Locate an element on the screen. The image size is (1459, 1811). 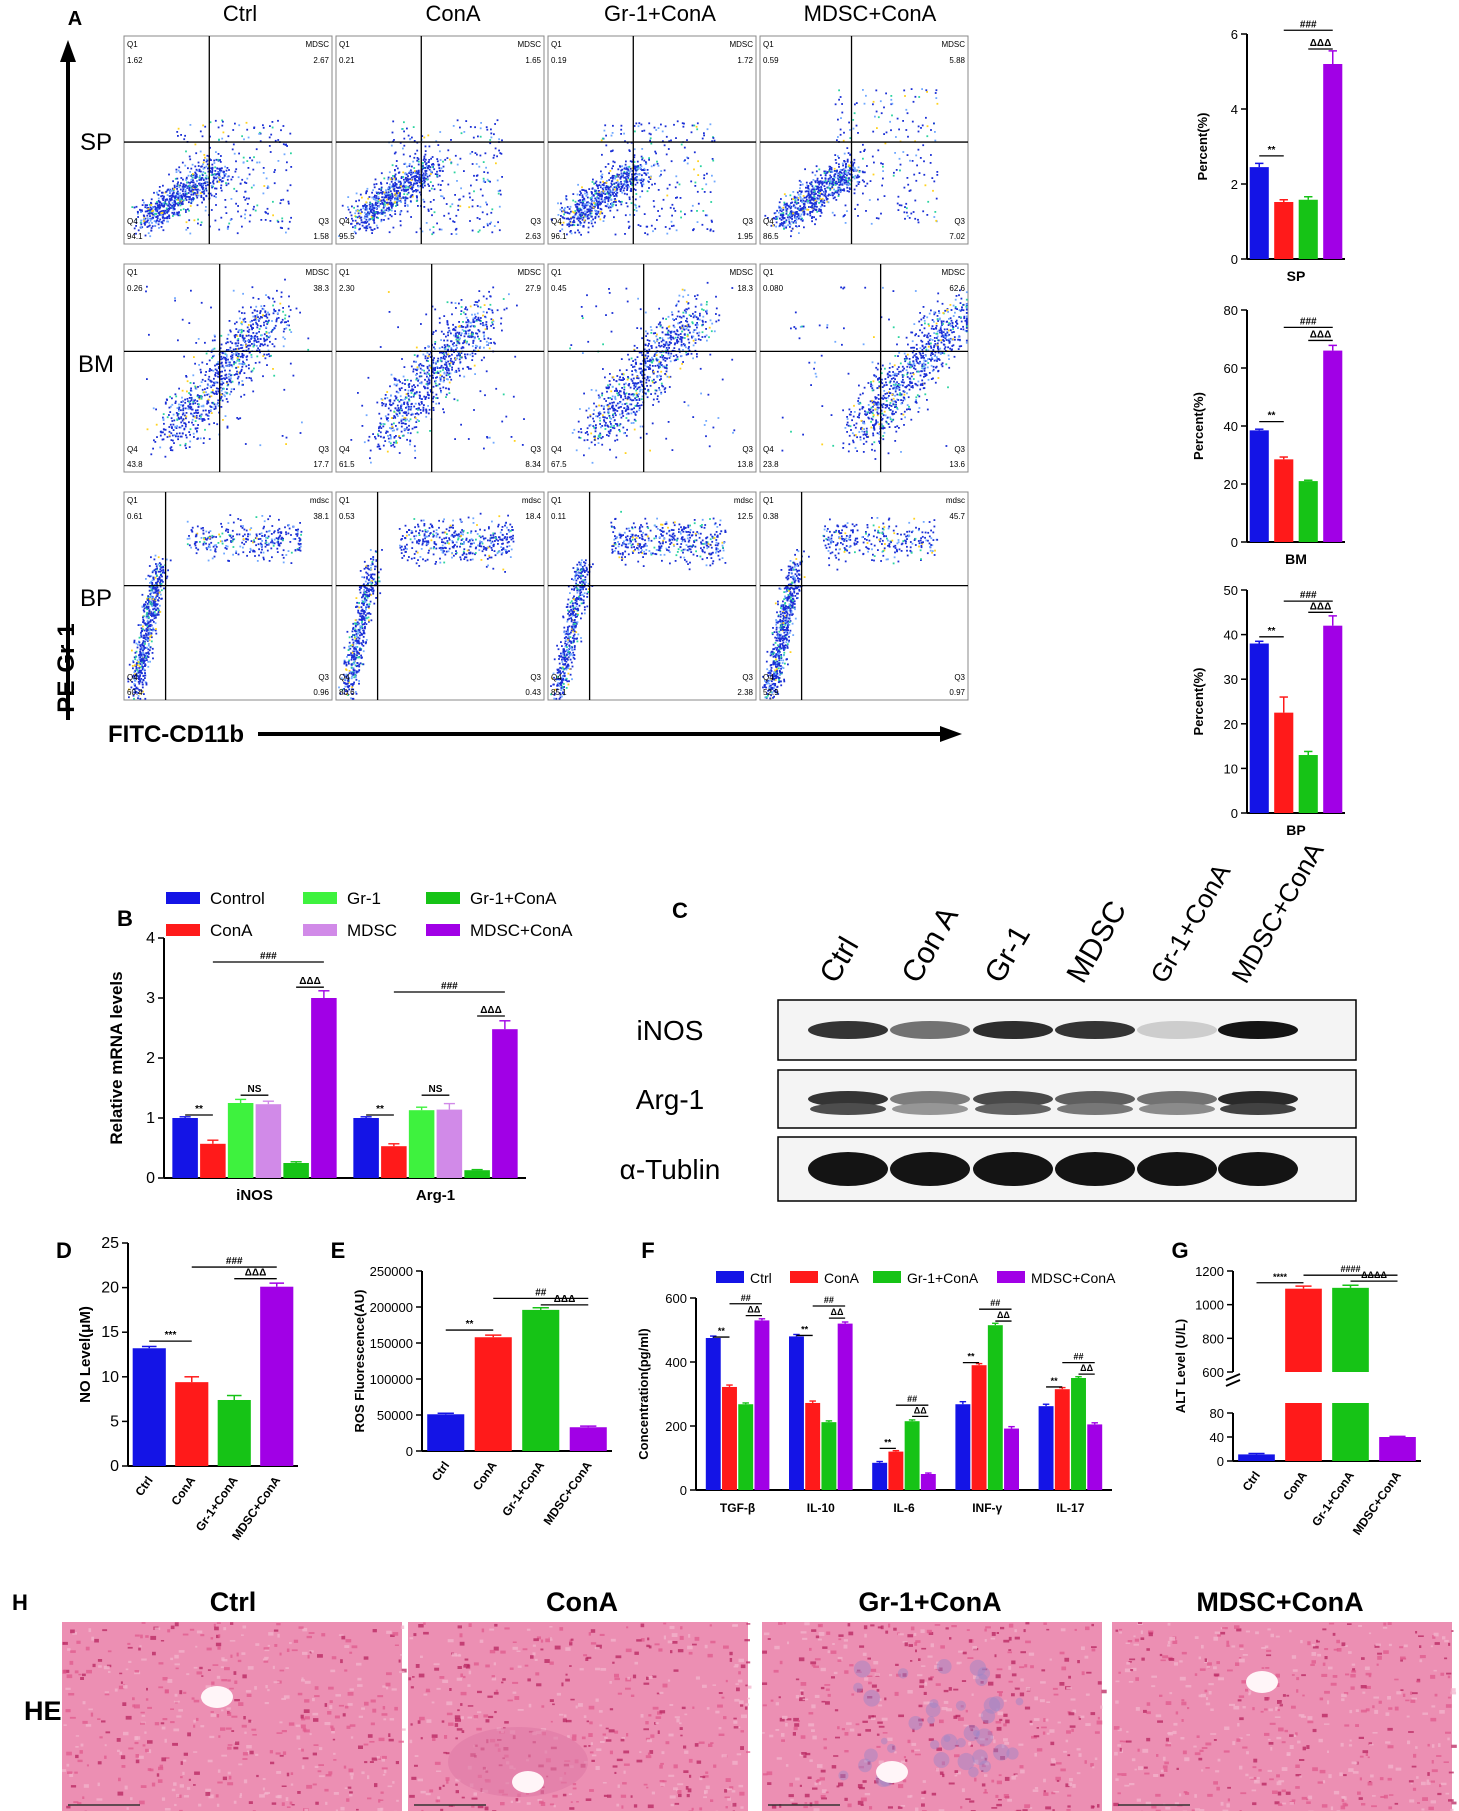
row-label: BM is located at coordinates (96, 364).